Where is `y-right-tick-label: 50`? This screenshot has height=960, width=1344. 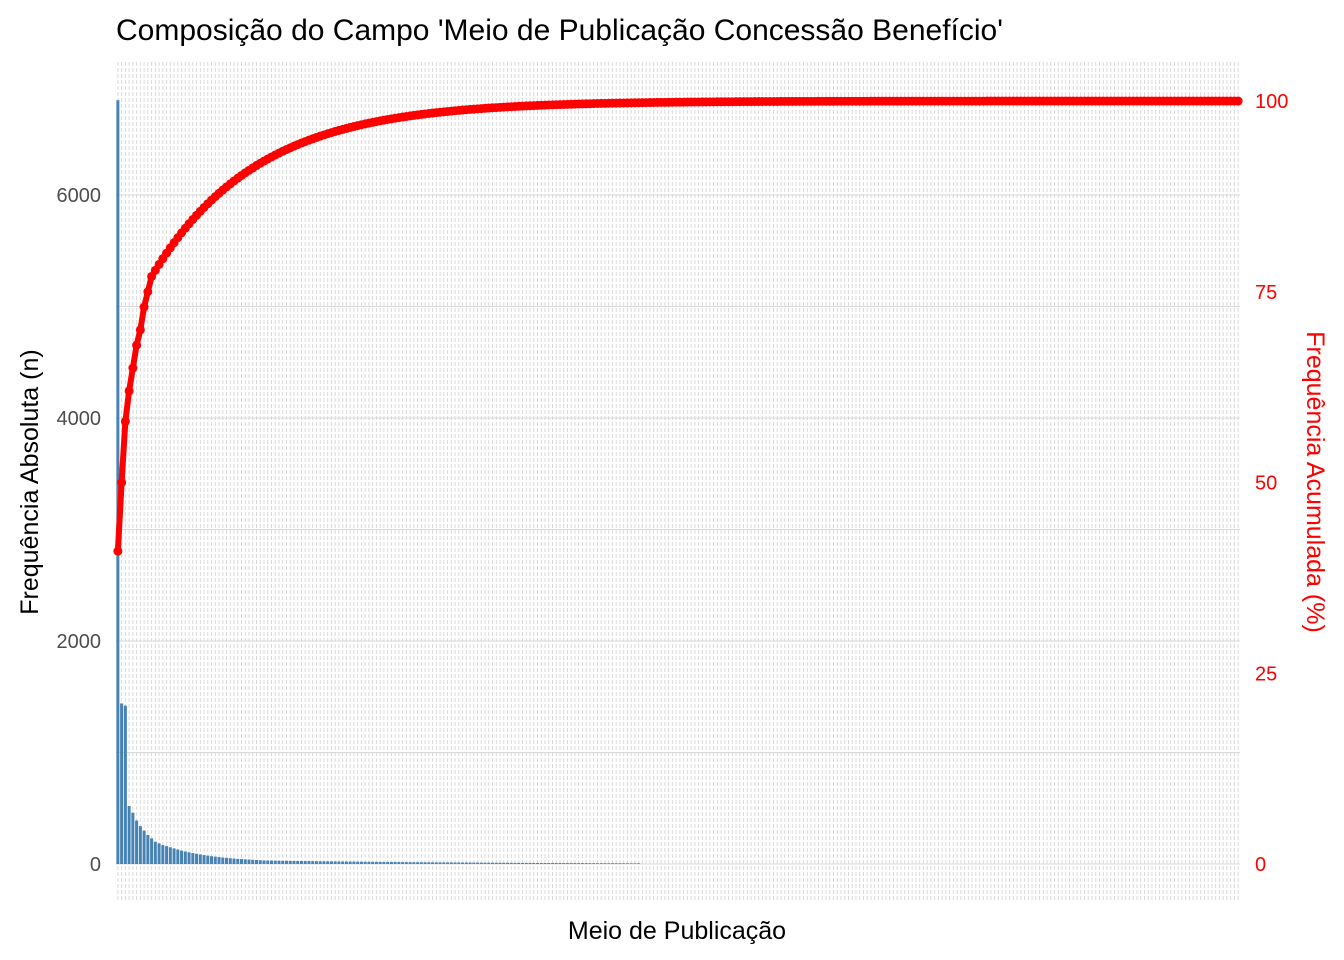 y-right-tick-label: 50 is located at coordinates (1266, 484).